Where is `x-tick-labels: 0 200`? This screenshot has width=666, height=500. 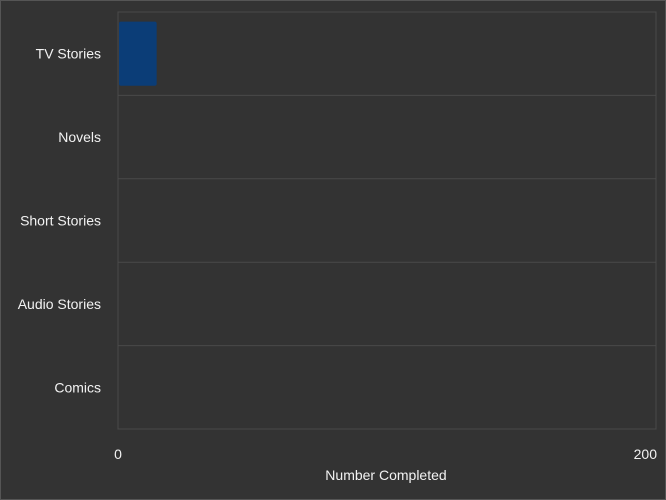 x-tick-labels: 0 200 is located at coordinates (385, 454).